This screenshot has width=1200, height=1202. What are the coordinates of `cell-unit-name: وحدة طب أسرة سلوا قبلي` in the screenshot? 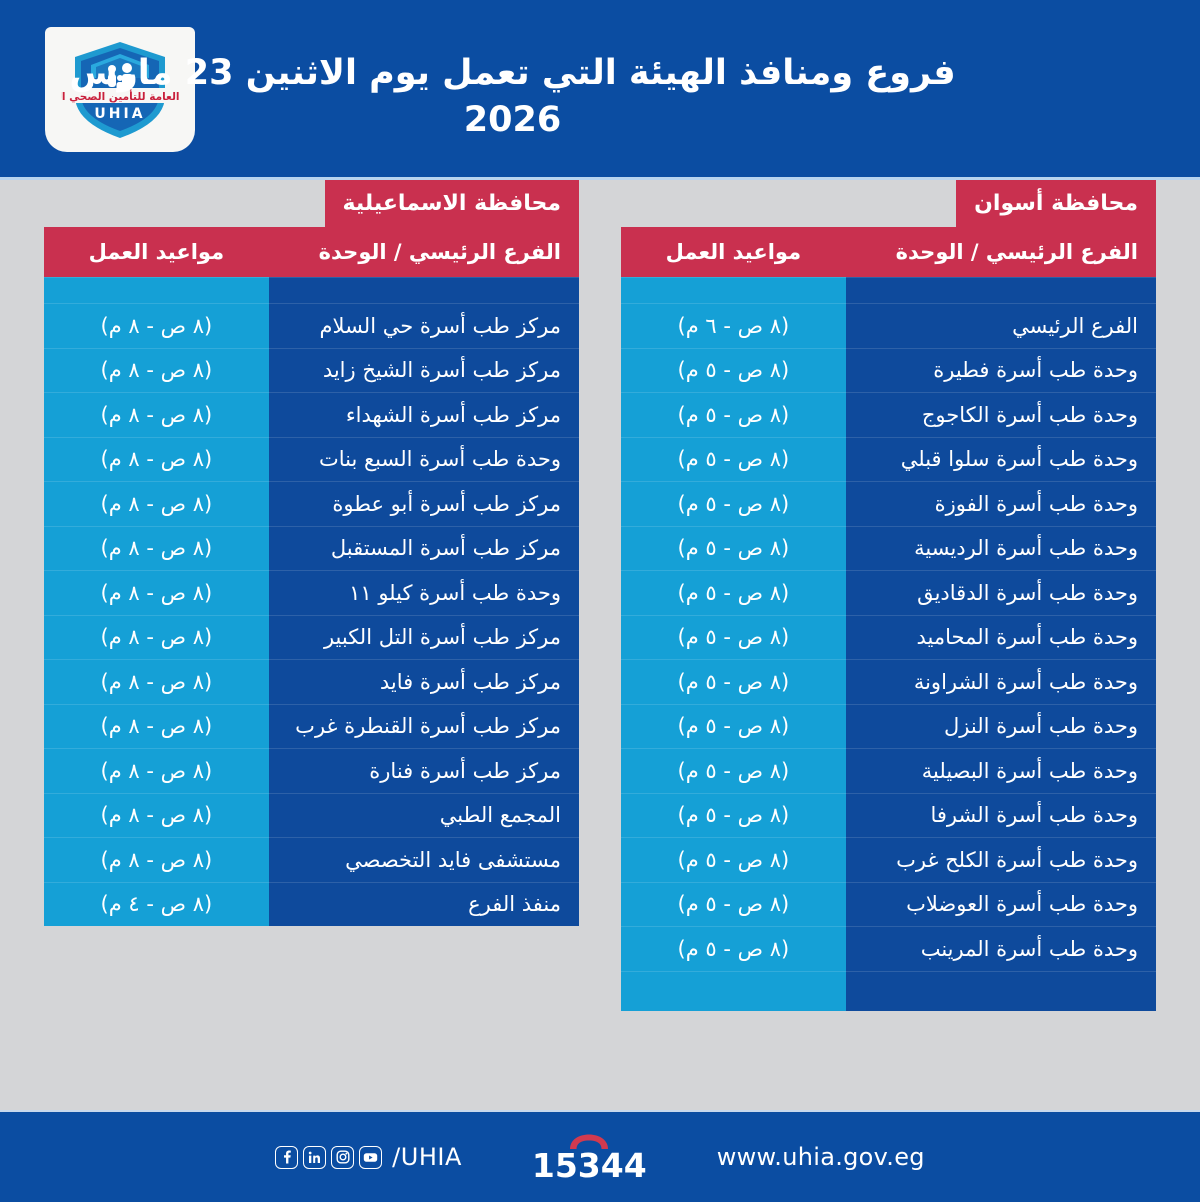 It's located at (1000, 458).